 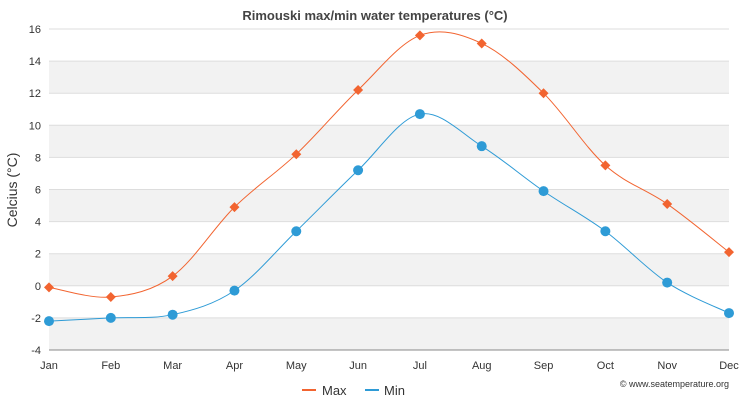 What do you see at coordinates (667, 366) in the screenshot?
I see `x-tick-label: Nov` at bounding box center [667, 366].